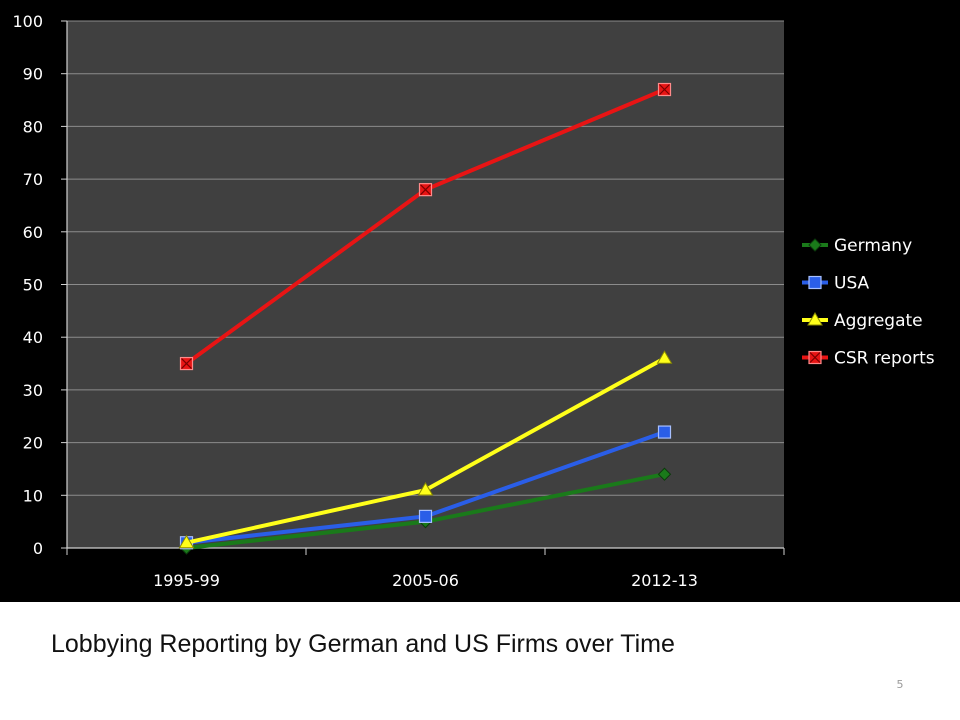 The height and width of the screenshot is (720, 960). Describe the element at coordinates (664, 580) in the screenshot. I see `x-tick-label: 2012-13` at that location.